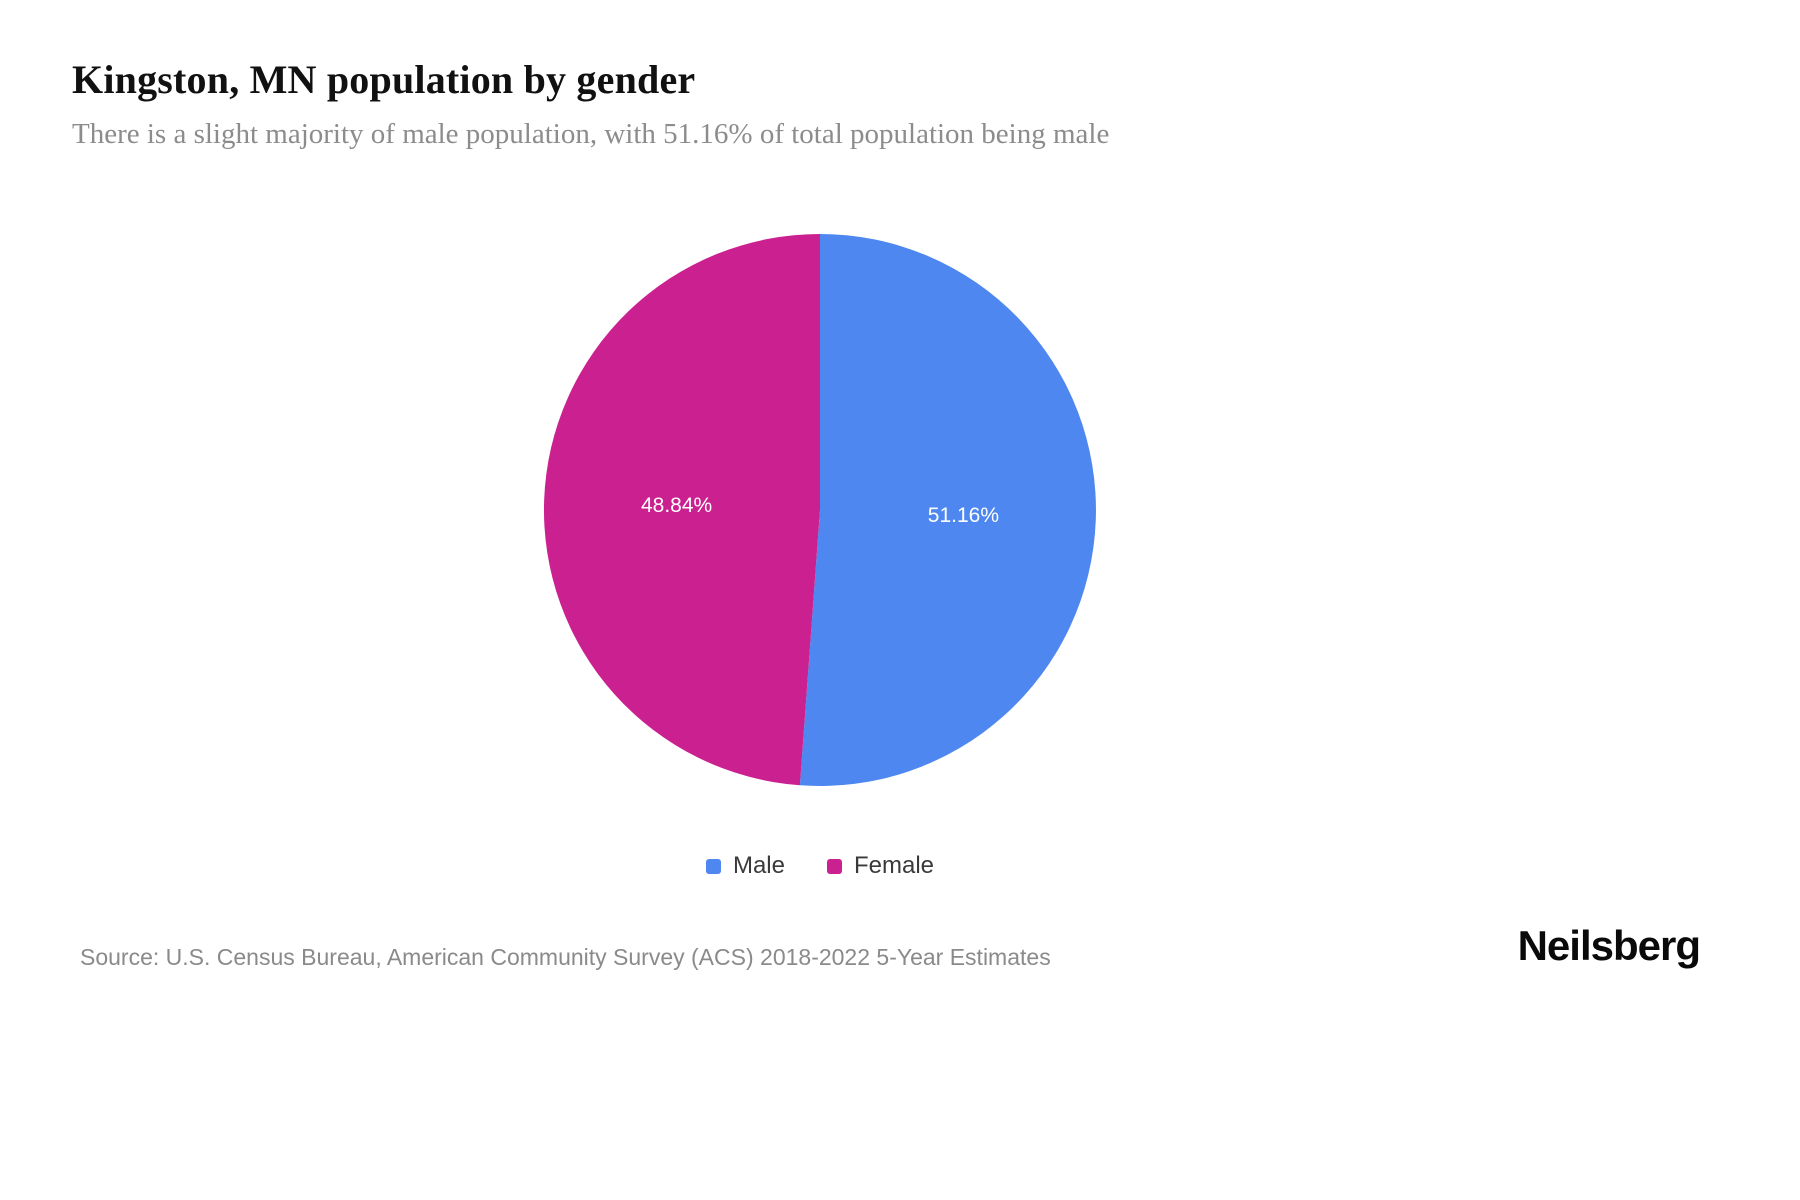  I want to click on pie-slice-label-male: 51.16%, so click(963, 515).